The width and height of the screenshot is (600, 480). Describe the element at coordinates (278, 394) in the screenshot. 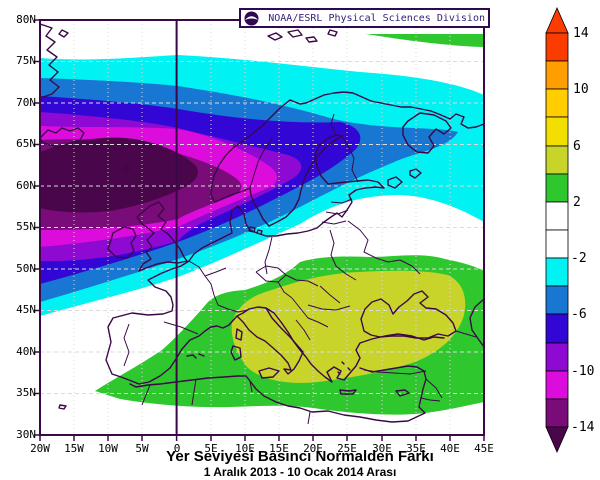

I see `africa-levant-coast` at that location.